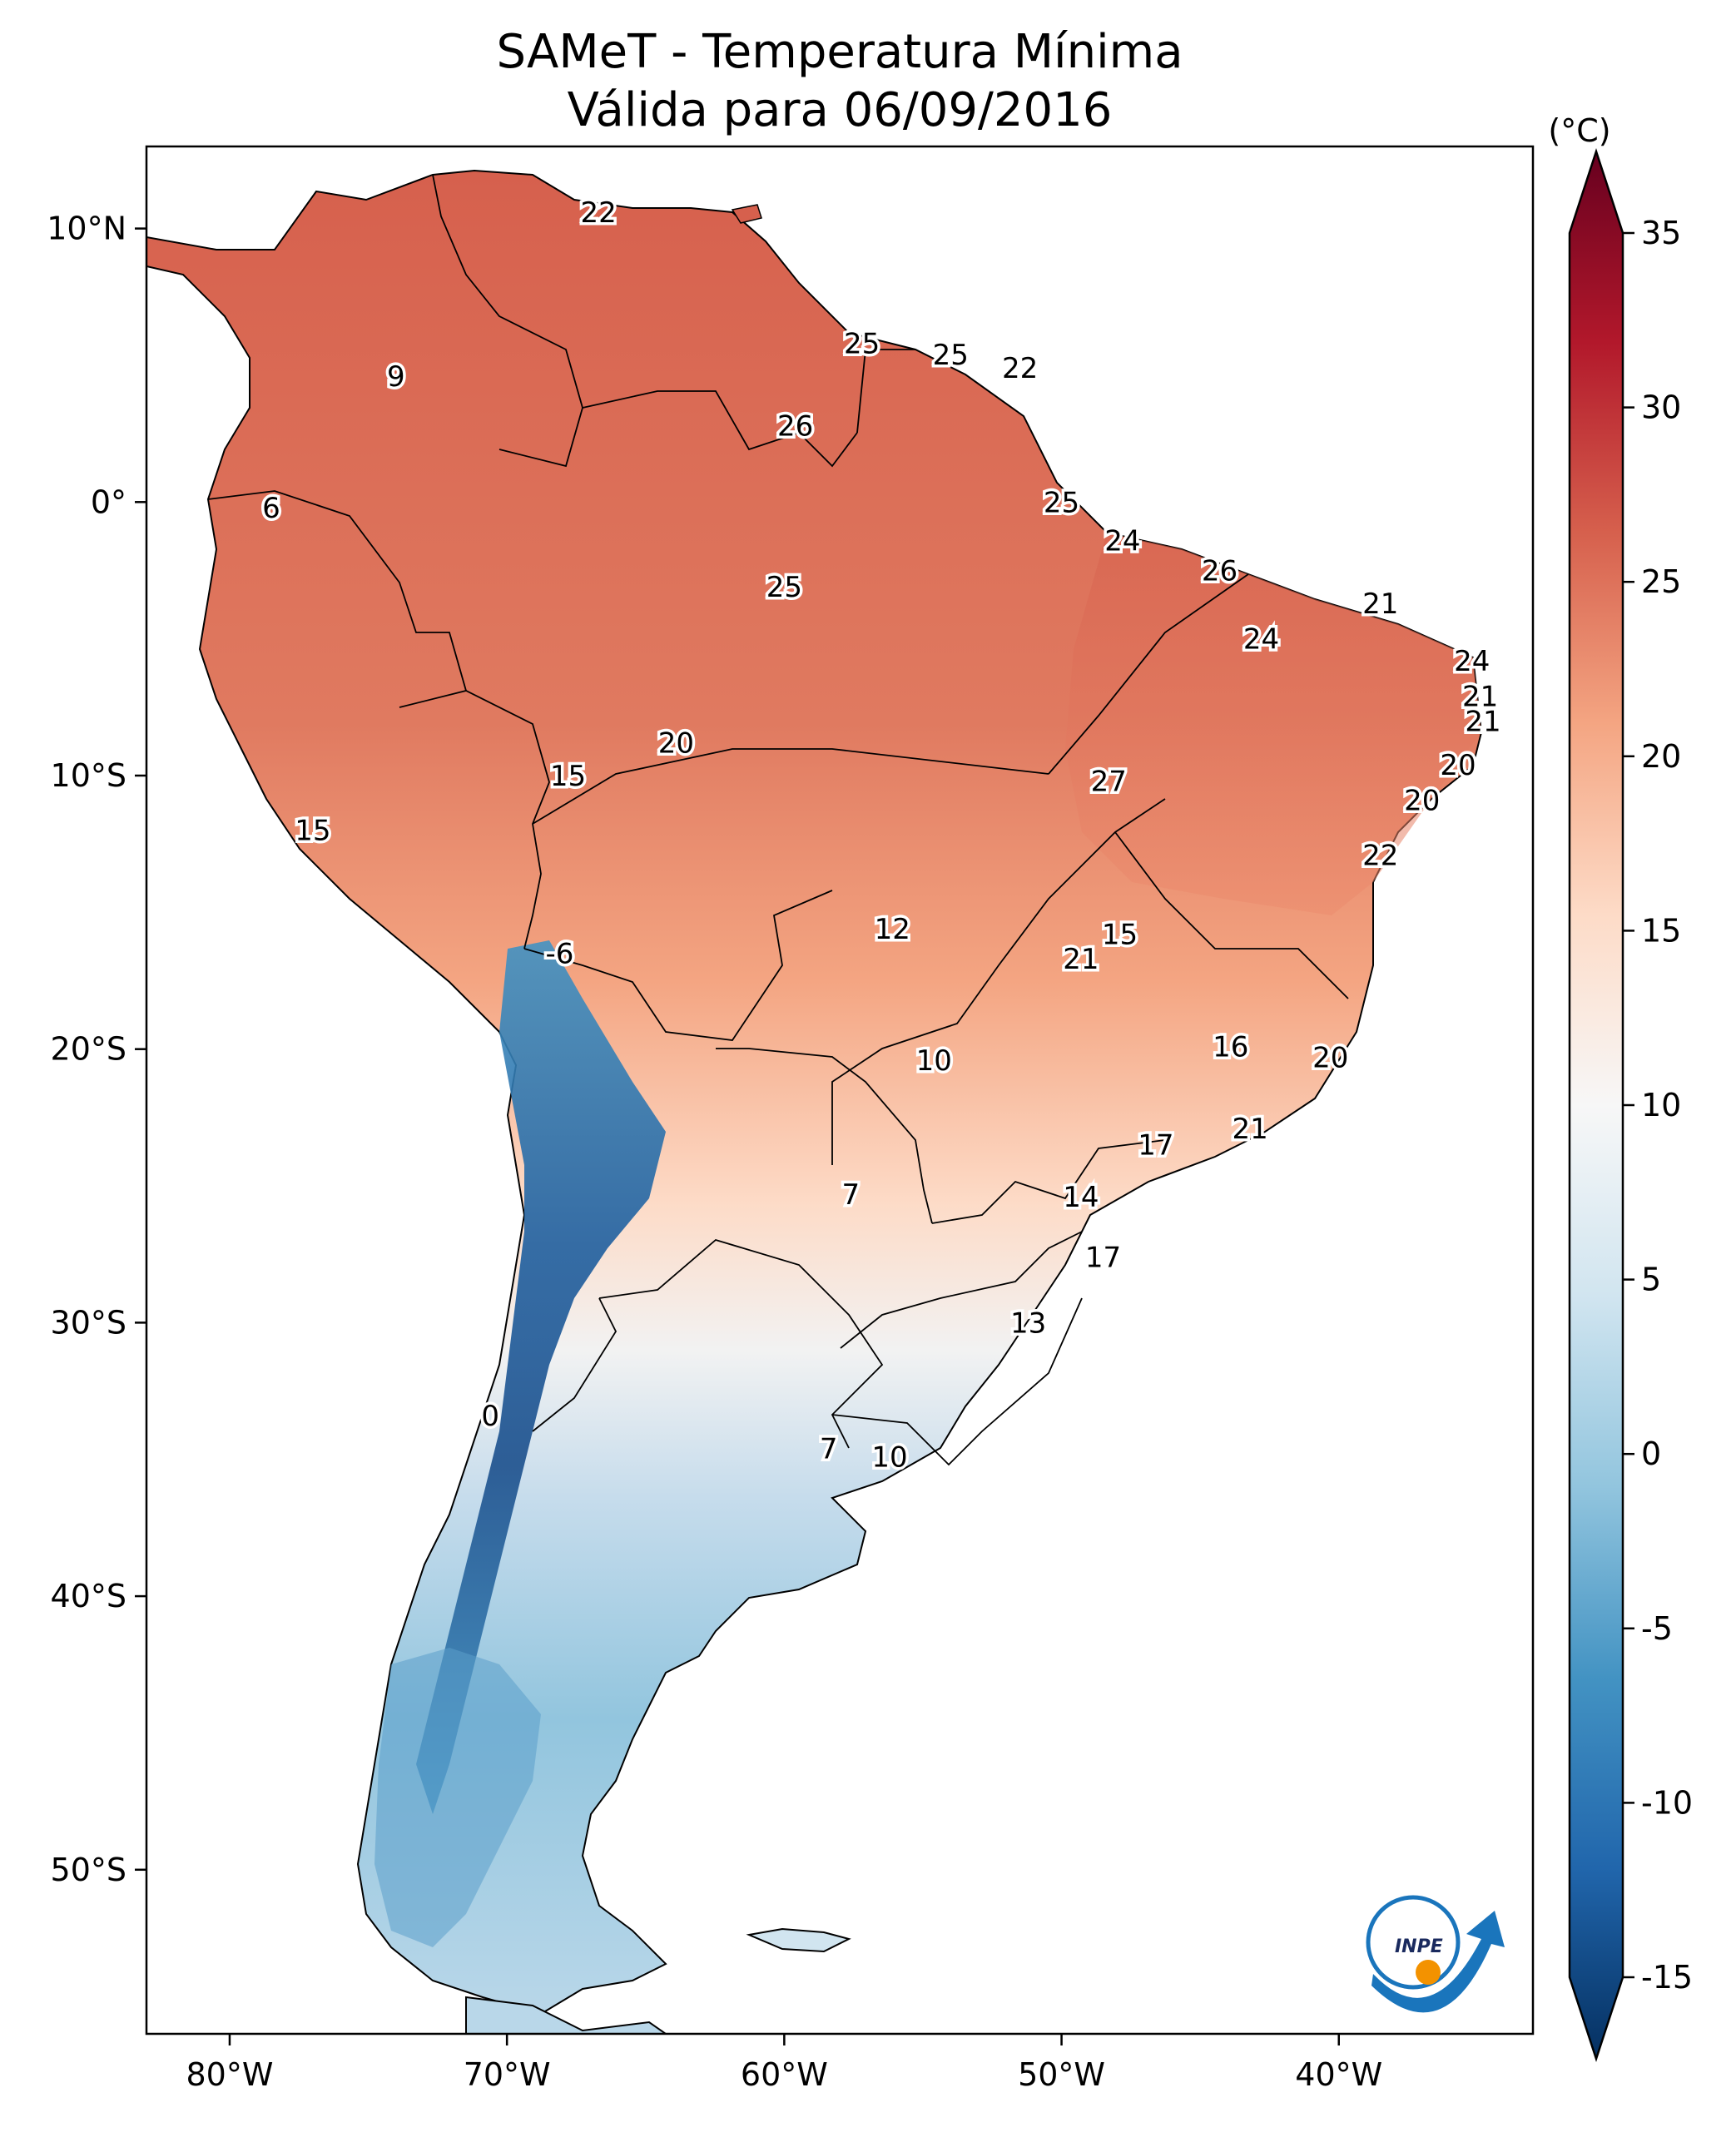 The height and width of the screenshot is (2152, 1736). I want to click on colorbar-tick-label: 5, so click(1651, 1280).